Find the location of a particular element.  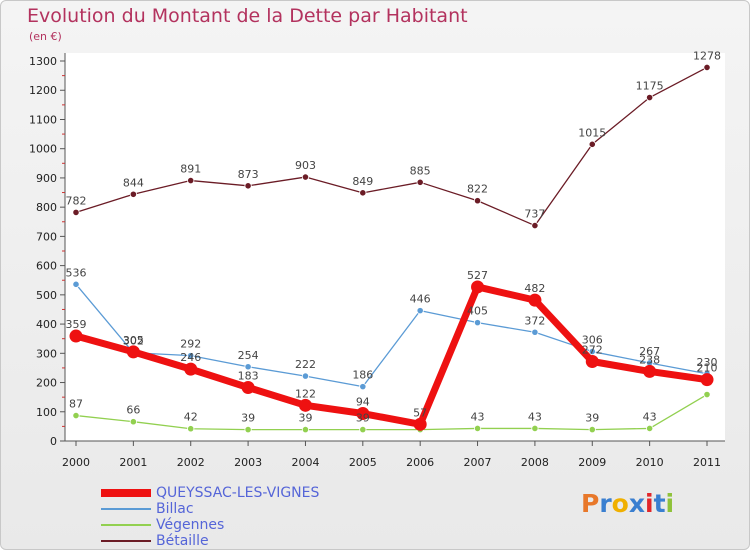

legend-label-billac: Billac is located at coordinates (175, 509).